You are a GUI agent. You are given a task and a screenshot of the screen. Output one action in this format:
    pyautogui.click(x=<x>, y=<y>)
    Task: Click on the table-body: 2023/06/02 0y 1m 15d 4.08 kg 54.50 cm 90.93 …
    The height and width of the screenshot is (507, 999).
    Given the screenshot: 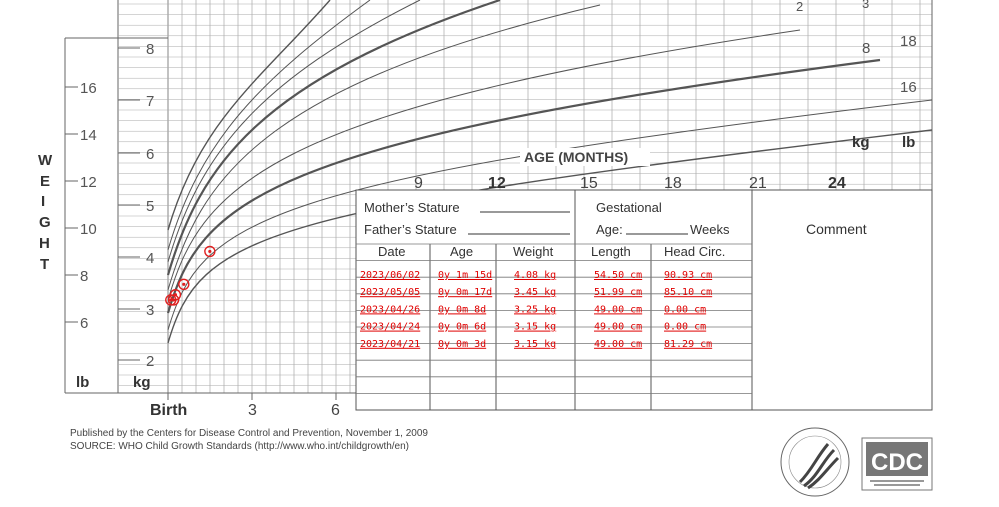 What is the action you would take?
    pyautogui.click(x=536, y=310)
    